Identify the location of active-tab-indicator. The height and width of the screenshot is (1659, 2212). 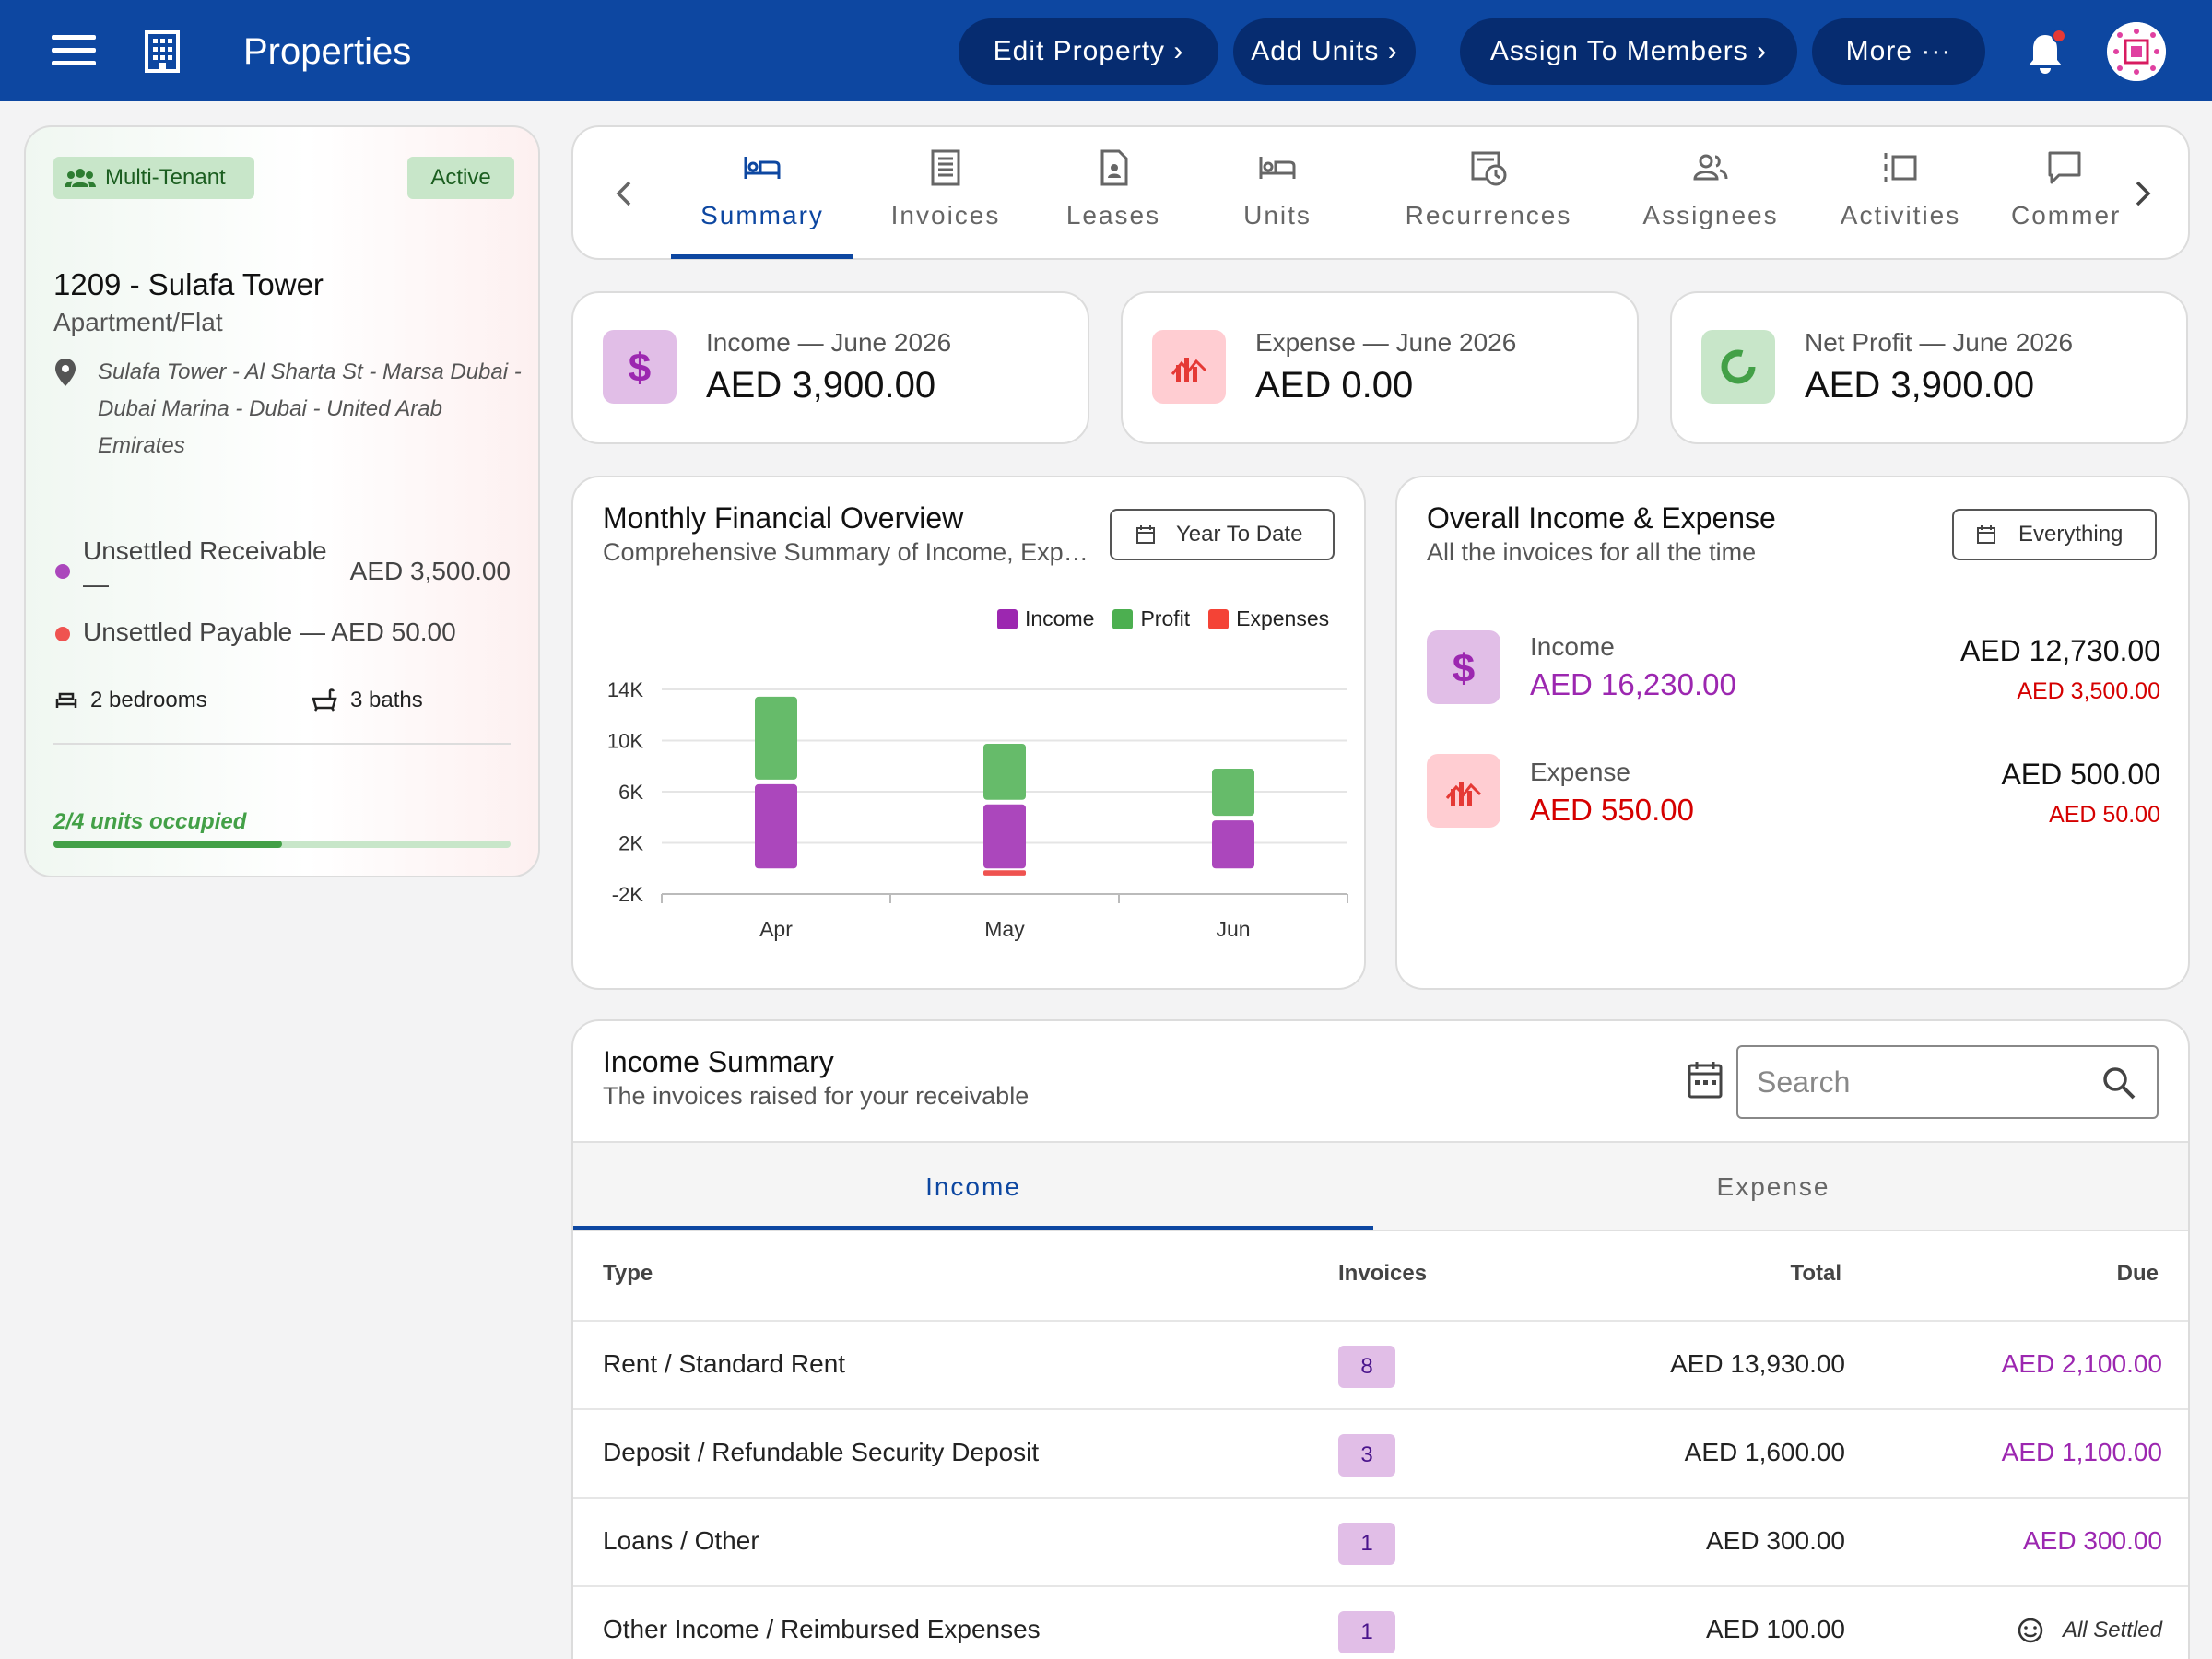
(762, 256).